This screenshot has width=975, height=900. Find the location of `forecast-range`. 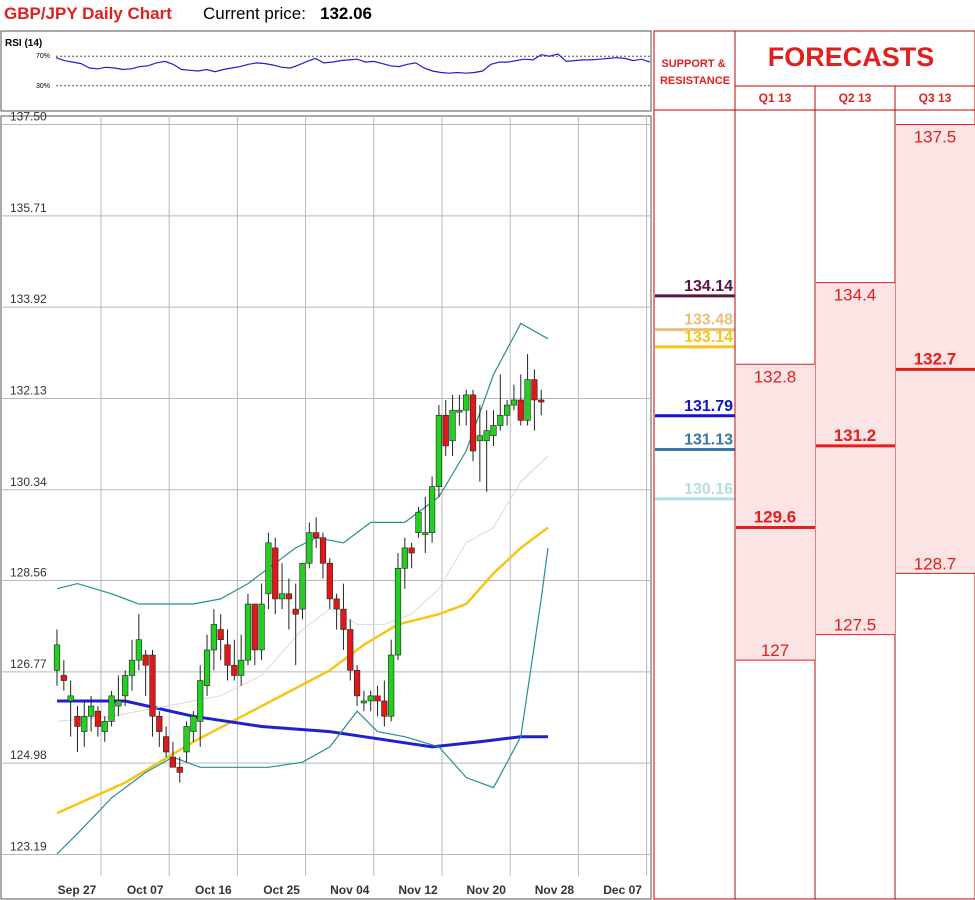

forecast-range is located at coordinates (935, 349).